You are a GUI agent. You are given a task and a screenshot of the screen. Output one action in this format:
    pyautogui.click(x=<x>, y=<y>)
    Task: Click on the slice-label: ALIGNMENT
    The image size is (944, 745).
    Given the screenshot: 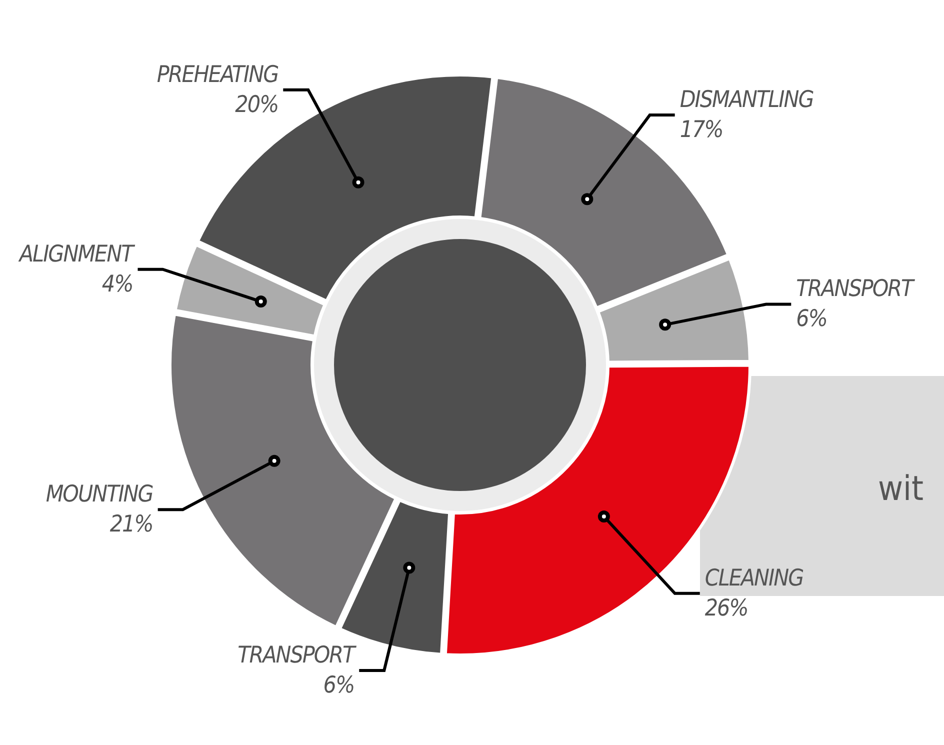 What is the action you would take?
    pyautogui.click(x=76, y=254)
    